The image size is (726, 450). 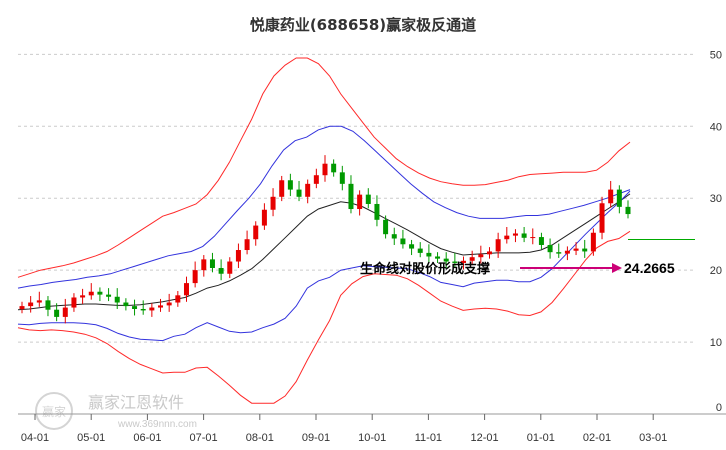 I want to click on y-tick-label: 10, so click(x=716, y=343).